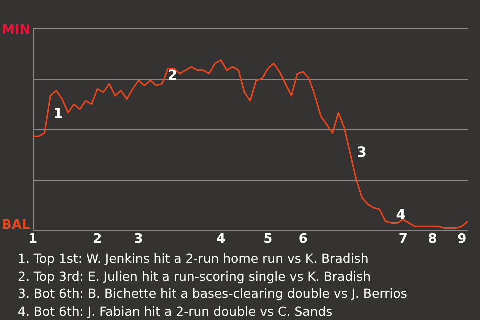  What do you see at coordinates (139, 240) in the screenshot?
I see `x-tick-label: 3` at bounding box center [139, 240].